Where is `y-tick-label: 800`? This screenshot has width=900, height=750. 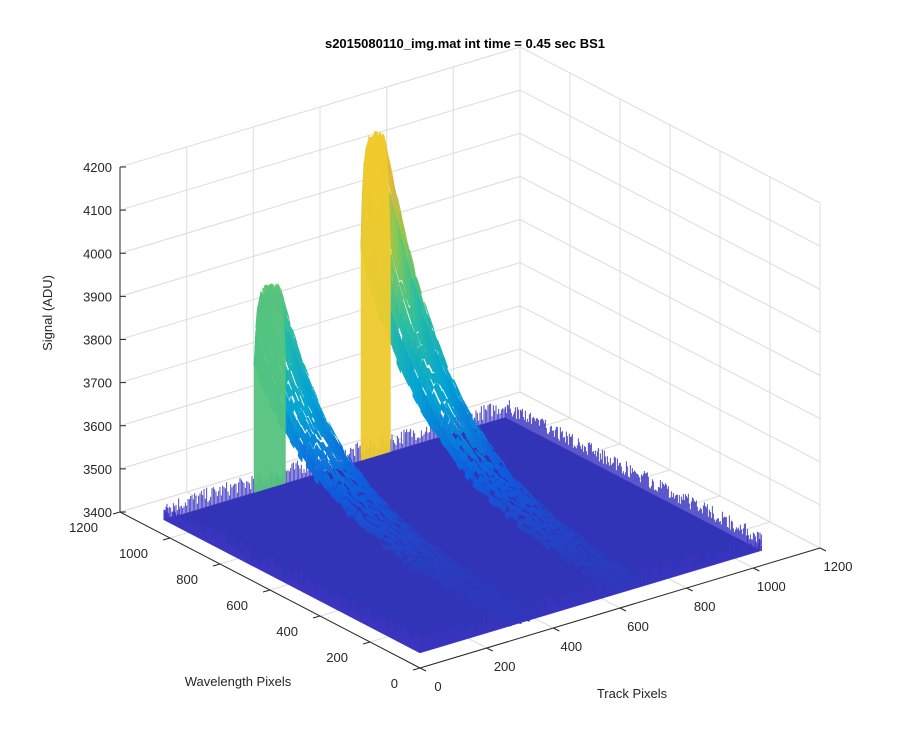
y-tick-label: 800 is located at coordinates (187, 579).